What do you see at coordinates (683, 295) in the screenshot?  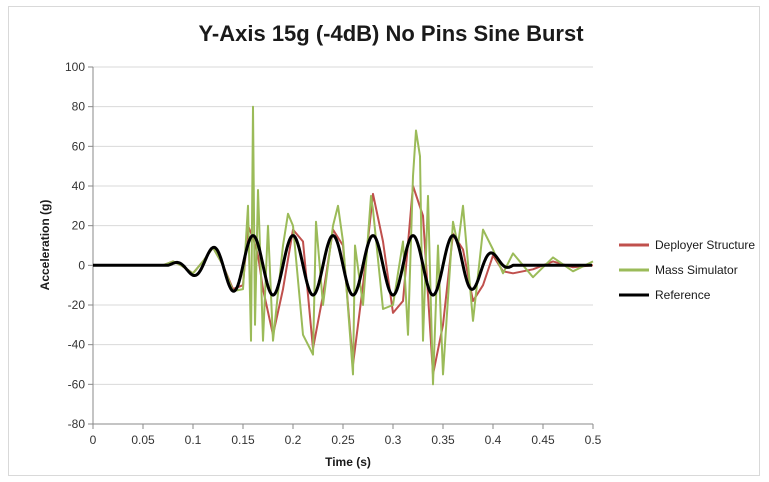 I see `legend-label: Reference` at bounding box center [683, 295].